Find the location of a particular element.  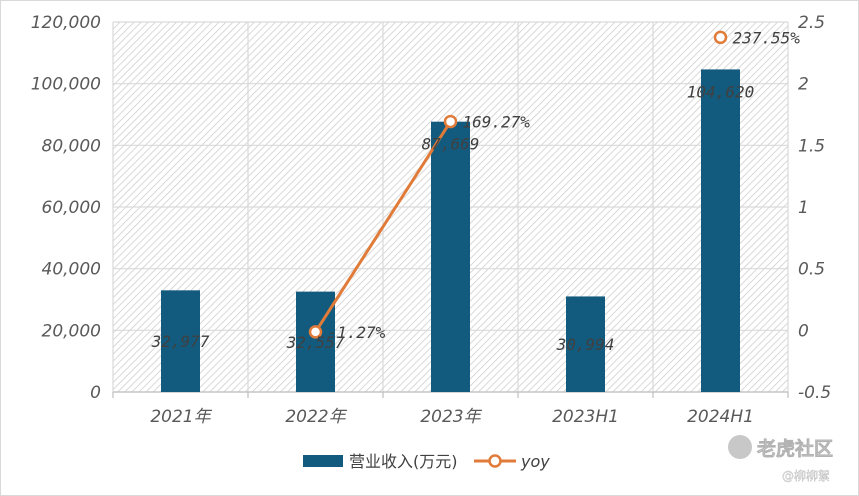

x-axis-tick-label: 2021年 is located at coordinates (181, 417).